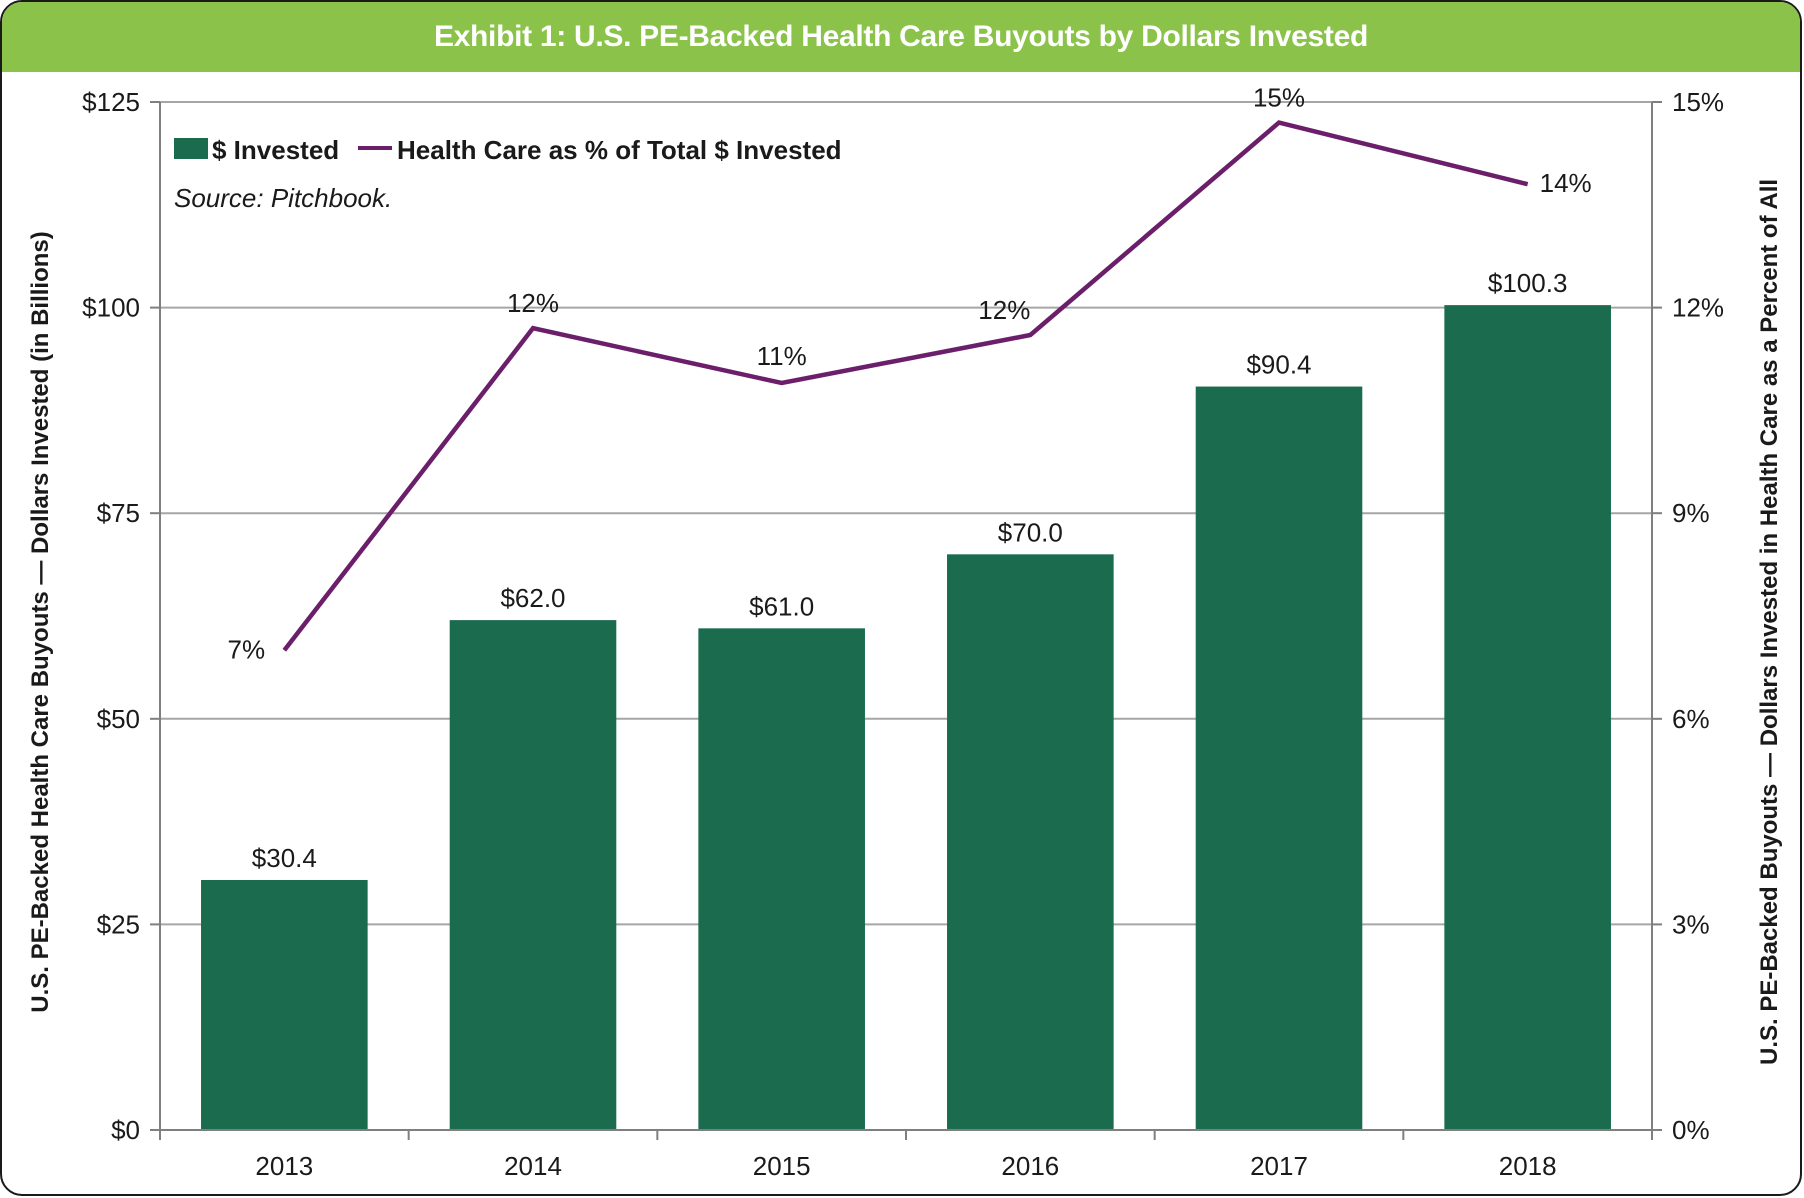 The width and height of the screenshot is (1804, 1198). What do you see at coordinates (284, 1166) in the screenshot?
I see `x-tick-label: 2013` at bounding box center [284, 1166].